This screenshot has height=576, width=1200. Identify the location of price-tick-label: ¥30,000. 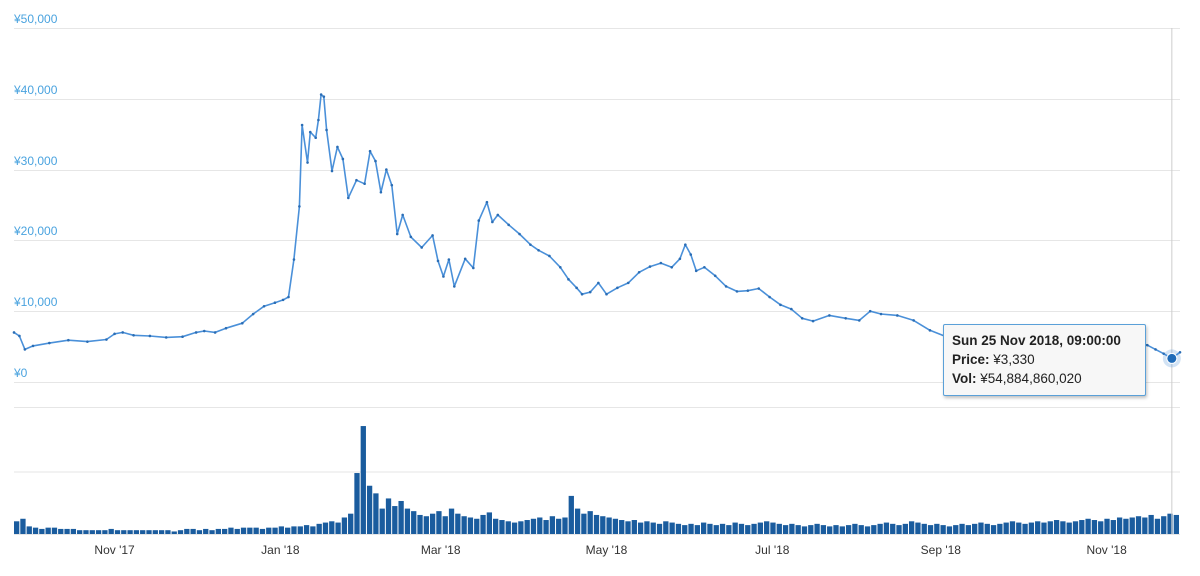
(36, 160).